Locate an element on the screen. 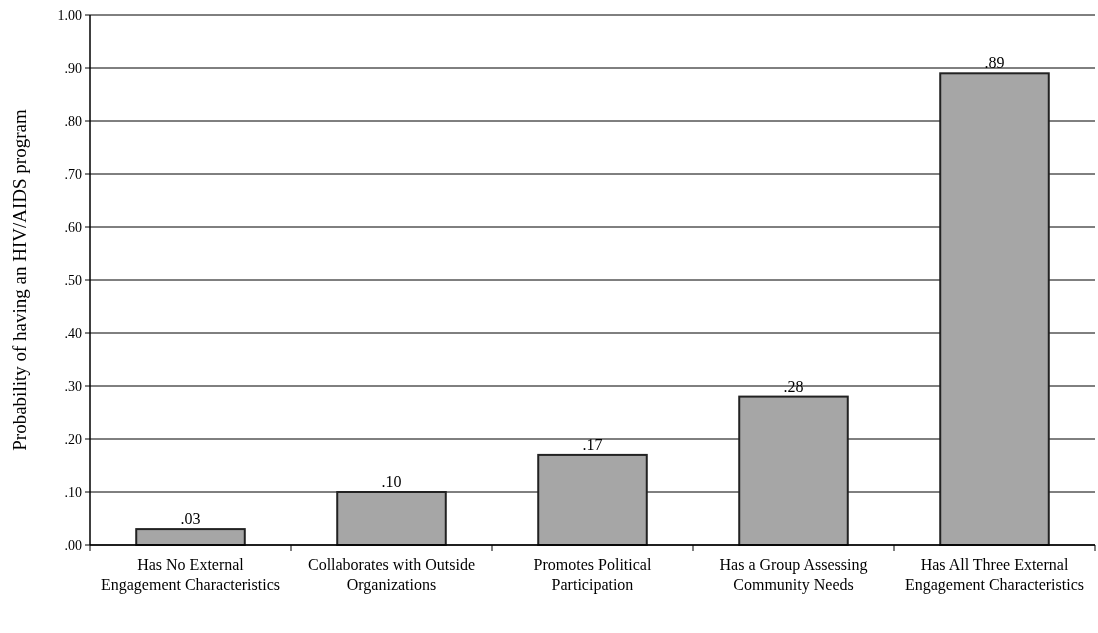 Image resolution: width=1098 pixels, height=633 pixels. data-label: .10 is located at coordinates (391, 481).